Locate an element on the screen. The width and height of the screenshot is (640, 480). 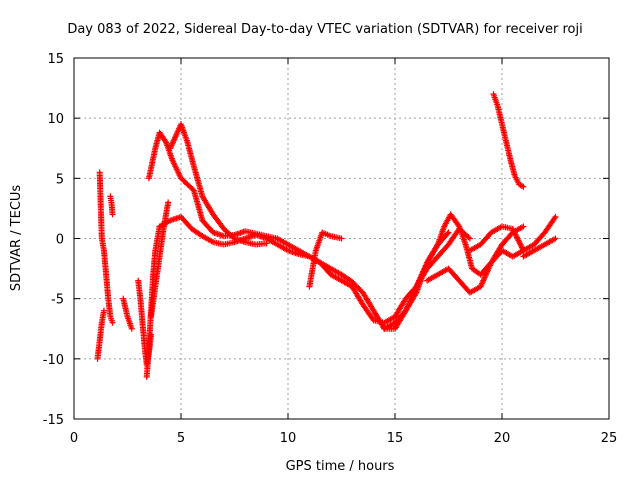
series-trace-m is located at coordinates (127, 313).